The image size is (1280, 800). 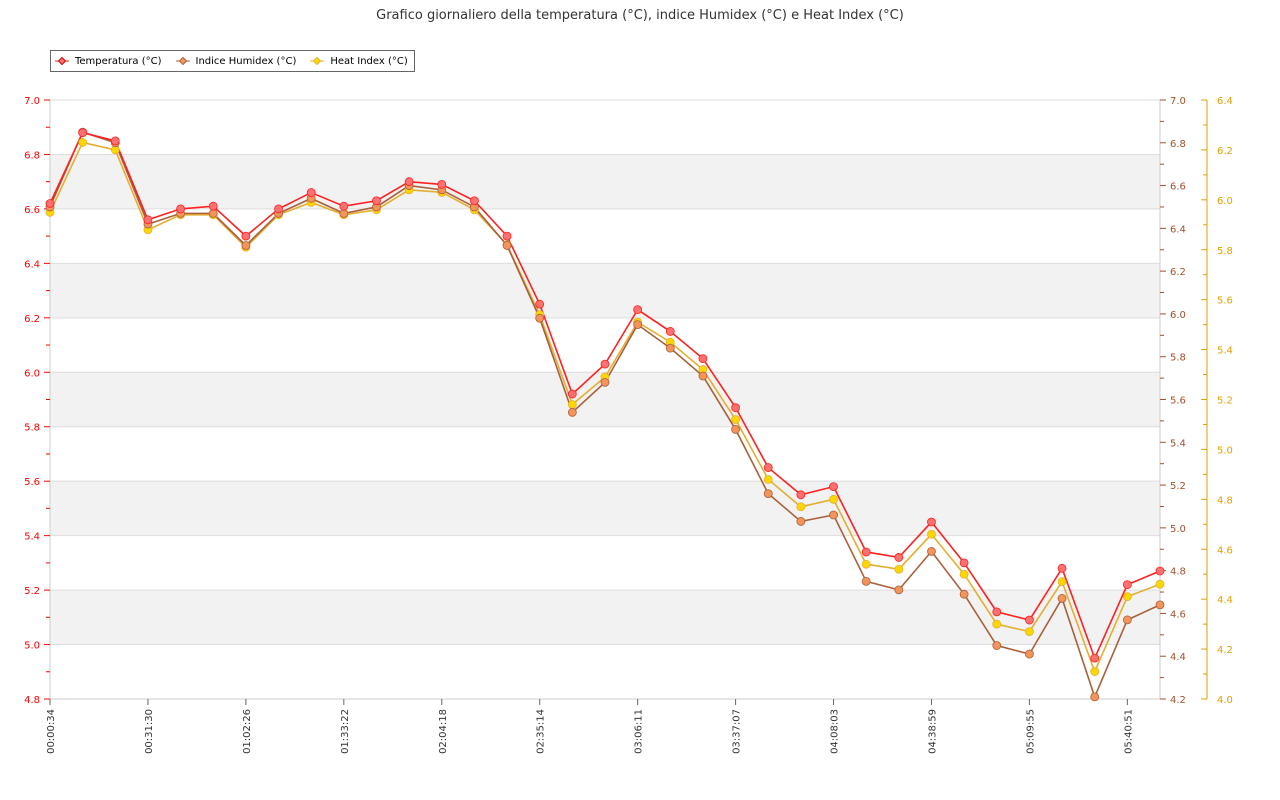 I want to click on right1-tick-label: 4.2, so click(x=1178, y=700).